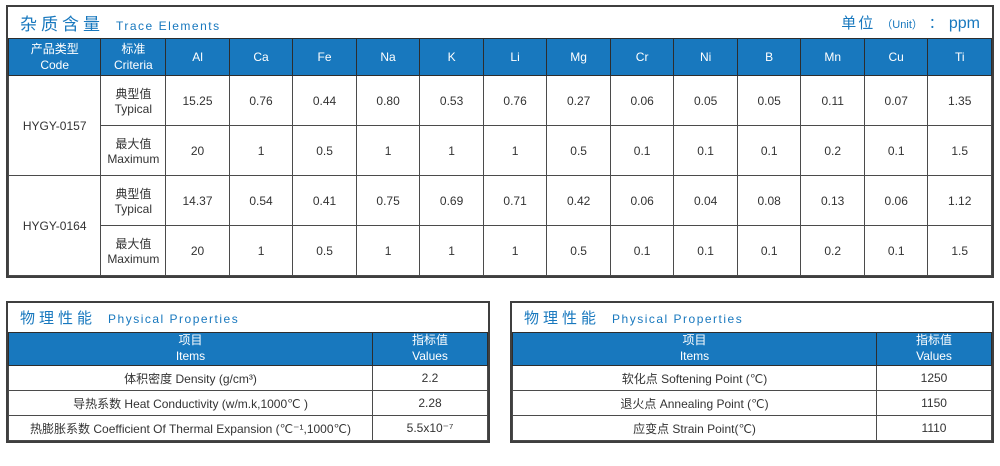 Image resolution: width=1000 pixels, height=466 pixels. Describe the element at coordinates (197, 57) in the screenshot. I see `column-header-element: Al` at that location.